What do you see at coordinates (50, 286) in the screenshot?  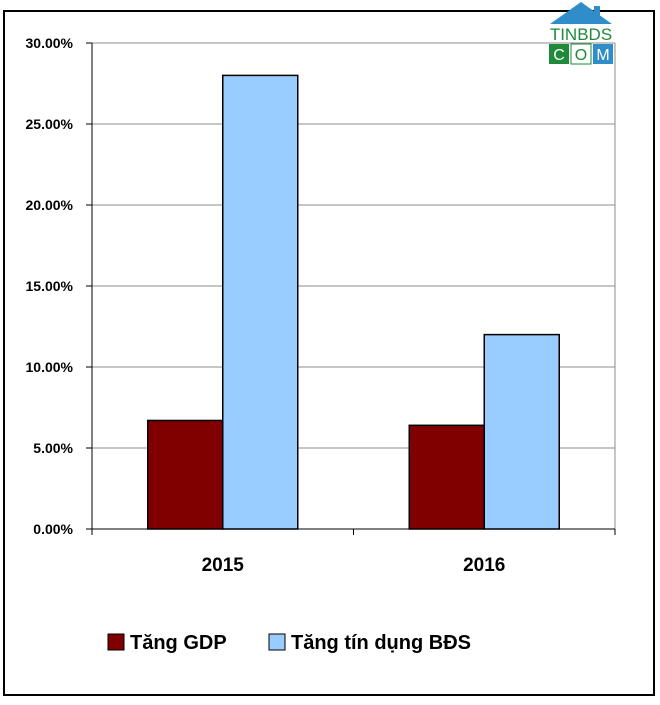 I see `y-tick-label: 15.00%` at bounding box center [50, 286].